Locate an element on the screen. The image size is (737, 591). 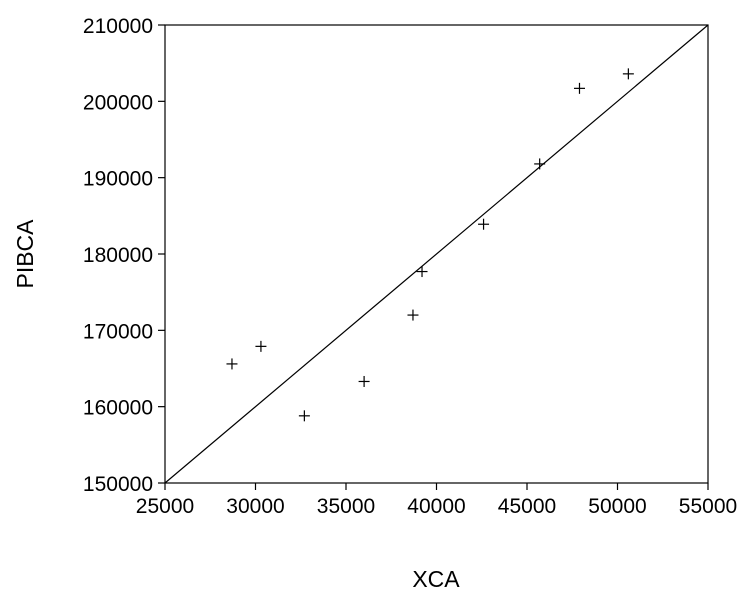
y-tick-label: 150000 is located at coordinates (118, 484).